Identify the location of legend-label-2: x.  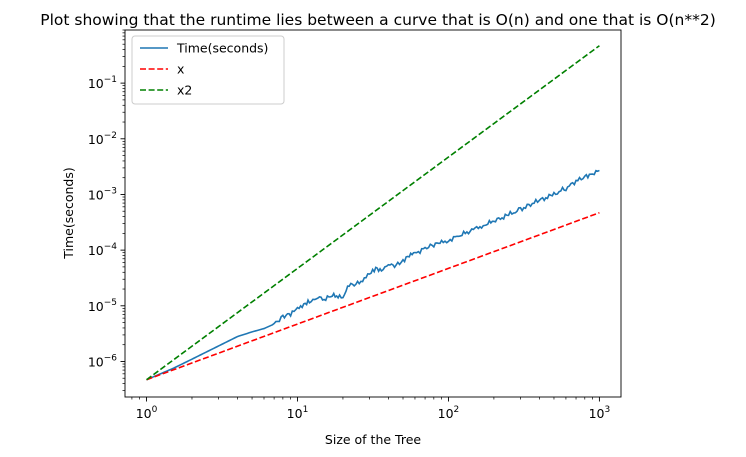
(180, 69).